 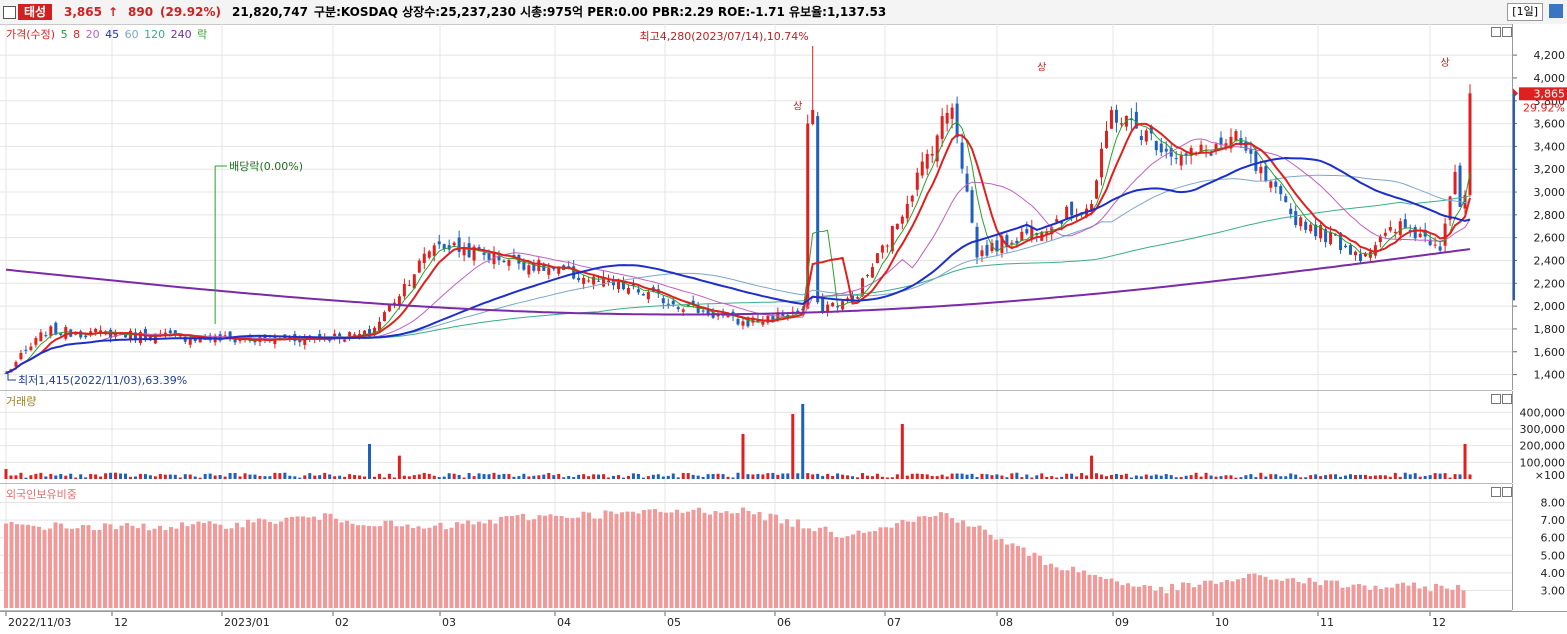 I want to click on date-tick-label: 2022/11/03, so click(x=39, y=622).